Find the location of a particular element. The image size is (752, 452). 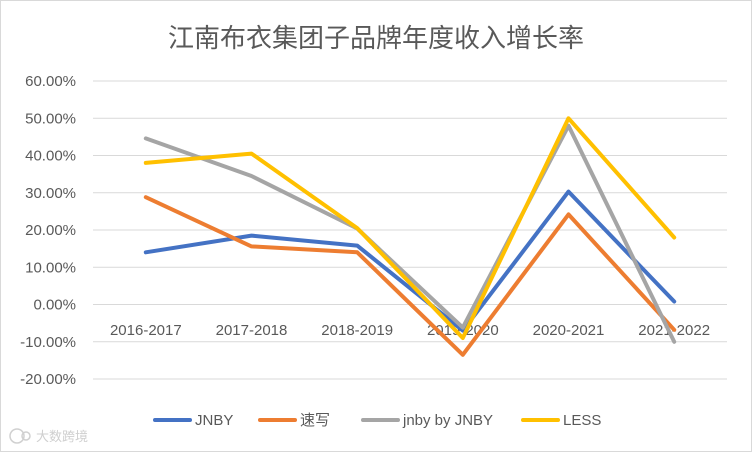

legend-item: JNBY is located at coordinates (193, 420).